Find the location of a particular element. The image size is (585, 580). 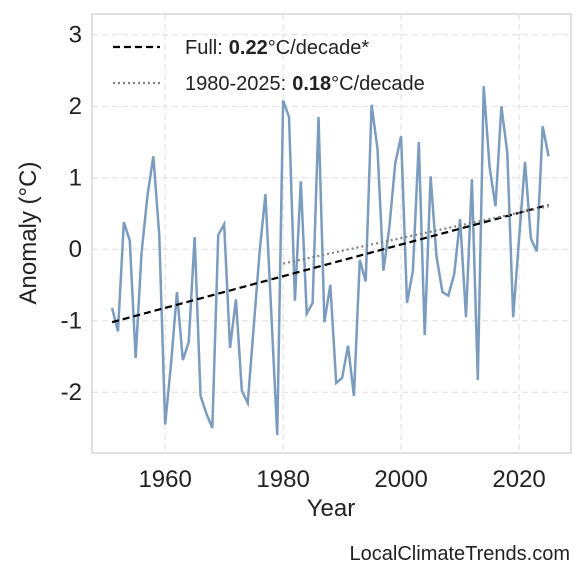

legend-unit: °C/decade* is located at coordinates (319, 48).